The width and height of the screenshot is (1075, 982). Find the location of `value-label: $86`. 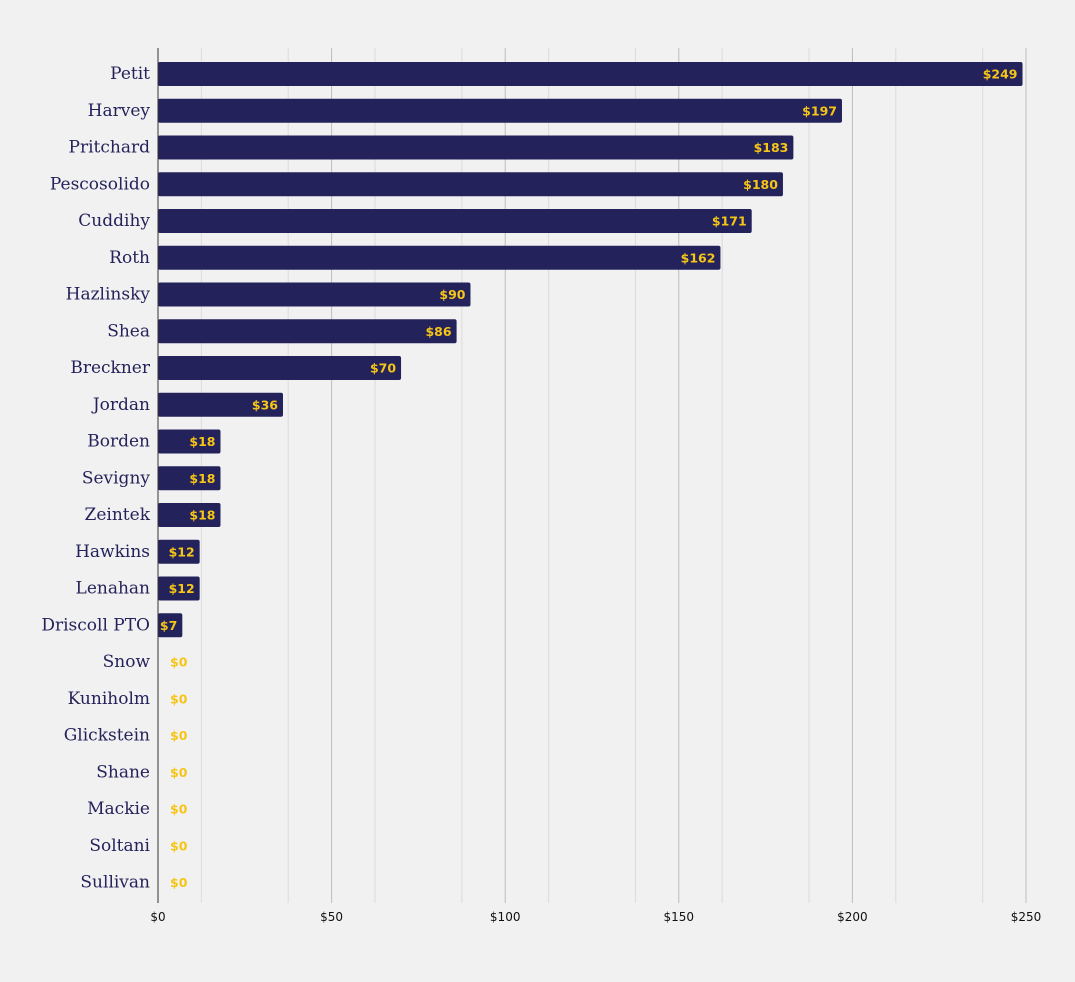

value-label: $86 is located at coordinates (438, 331).